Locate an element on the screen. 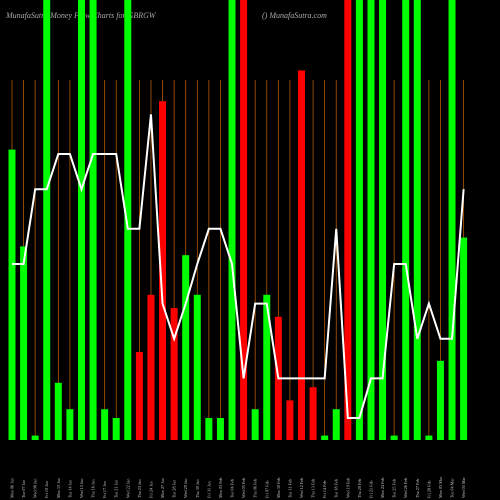 This screenshot has width=500, height=500. x-tick-label: Tue 25 Feb is located at coordinates (394, 488).